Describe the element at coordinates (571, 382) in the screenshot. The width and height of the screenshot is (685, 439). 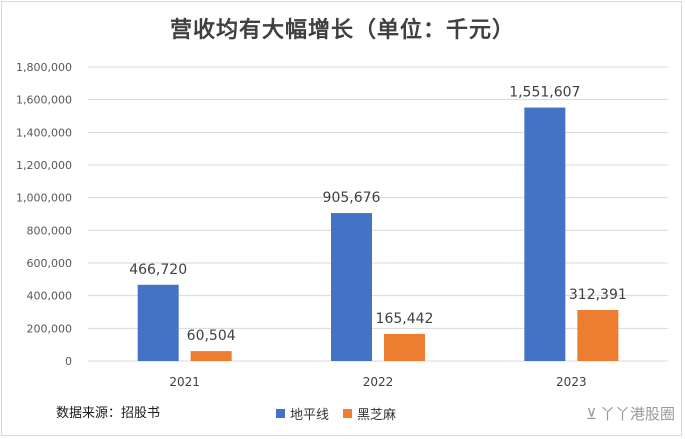
I see `x-category-label: 2023` at that location.